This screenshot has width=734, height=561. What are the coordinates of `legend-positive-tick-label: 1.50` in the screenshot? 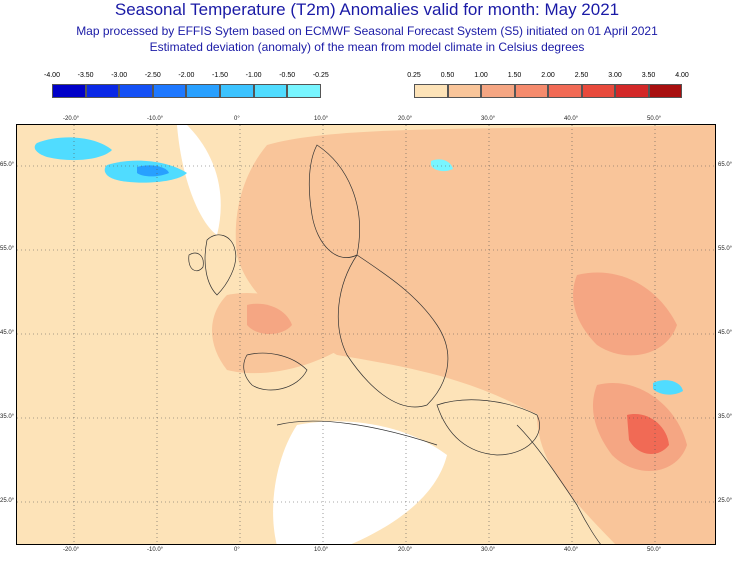 It's located at (514, 75).